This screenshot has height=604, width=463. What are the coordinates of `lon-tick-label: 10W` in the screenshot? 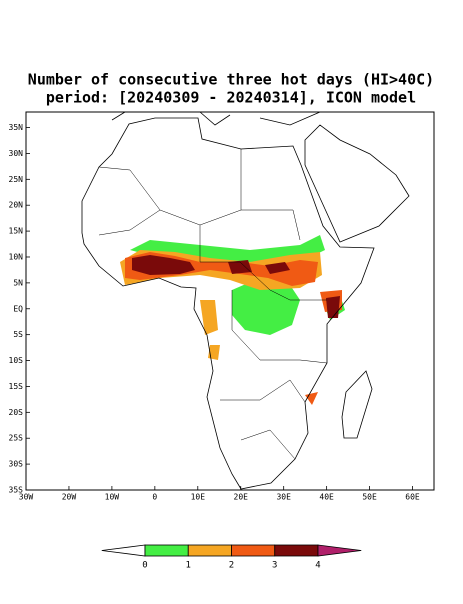 It's located at (112, 497).